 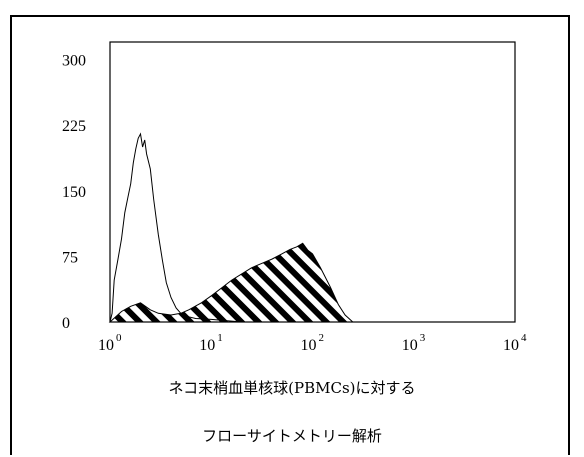 What do you see at coordinates (70, 257) in the screenshot?
I see `y-tick-label: 75` at bounding box center [70, 257].